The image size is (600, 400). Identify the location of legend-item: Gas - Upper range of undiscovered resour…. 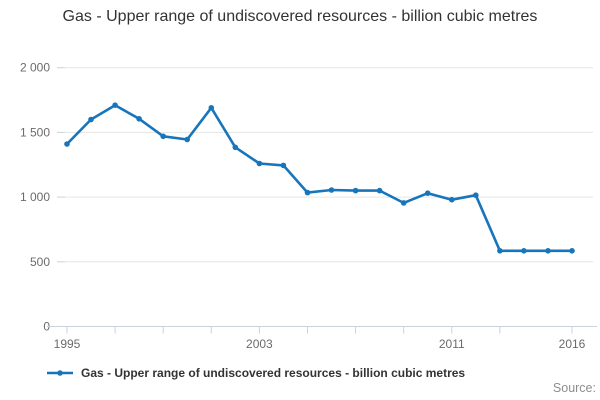
(256, 373).